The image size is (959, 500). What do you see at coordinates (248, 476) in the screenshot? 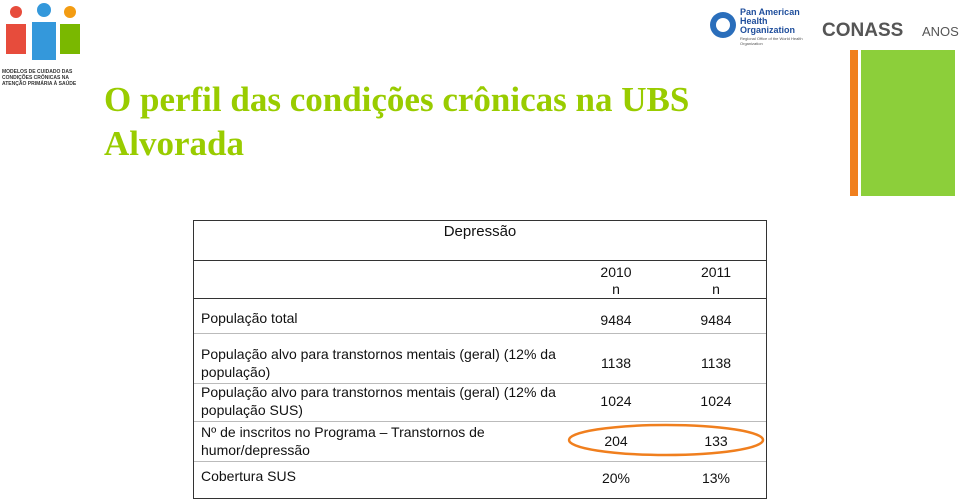
I see `row-label: Cobertura SUS` at bounding box center [248, 476].